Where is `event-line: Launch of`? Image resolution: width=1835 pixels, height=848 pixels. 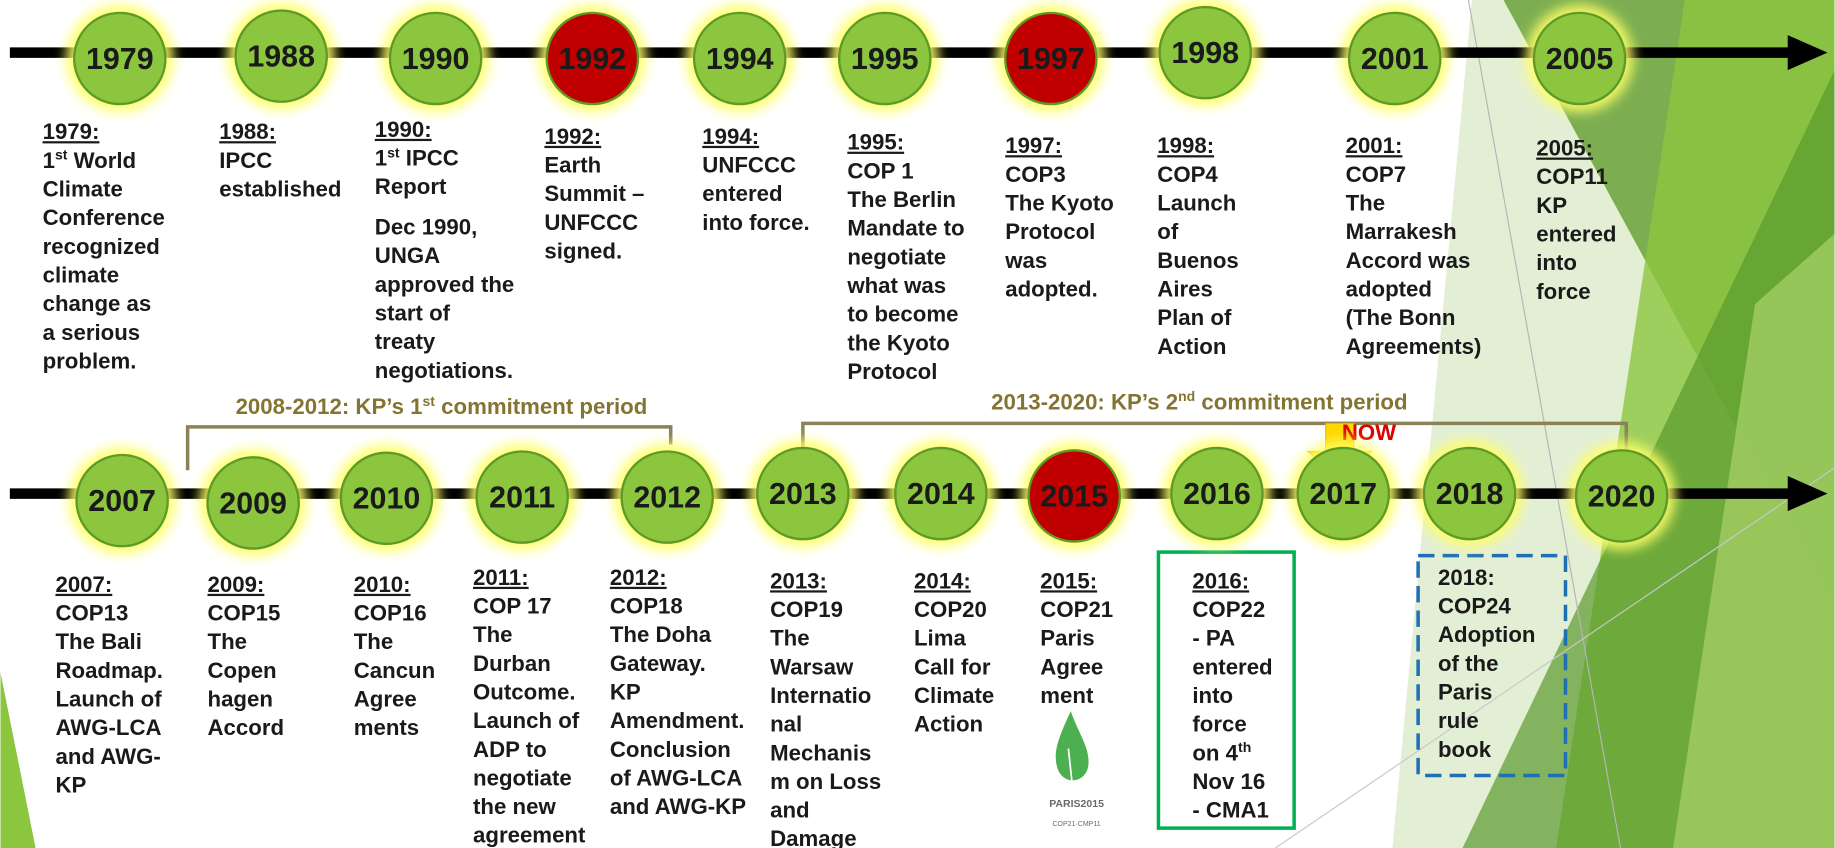
event-line: Launch of is located at coordinates (108, 698).